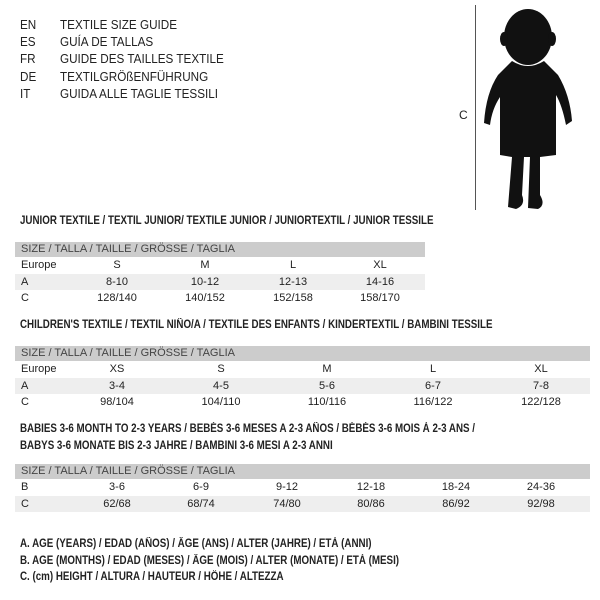 The image size is (600, 600). I want to click on table-row: C 128/140 140/152 152/158 158/170, so click(220, 298).